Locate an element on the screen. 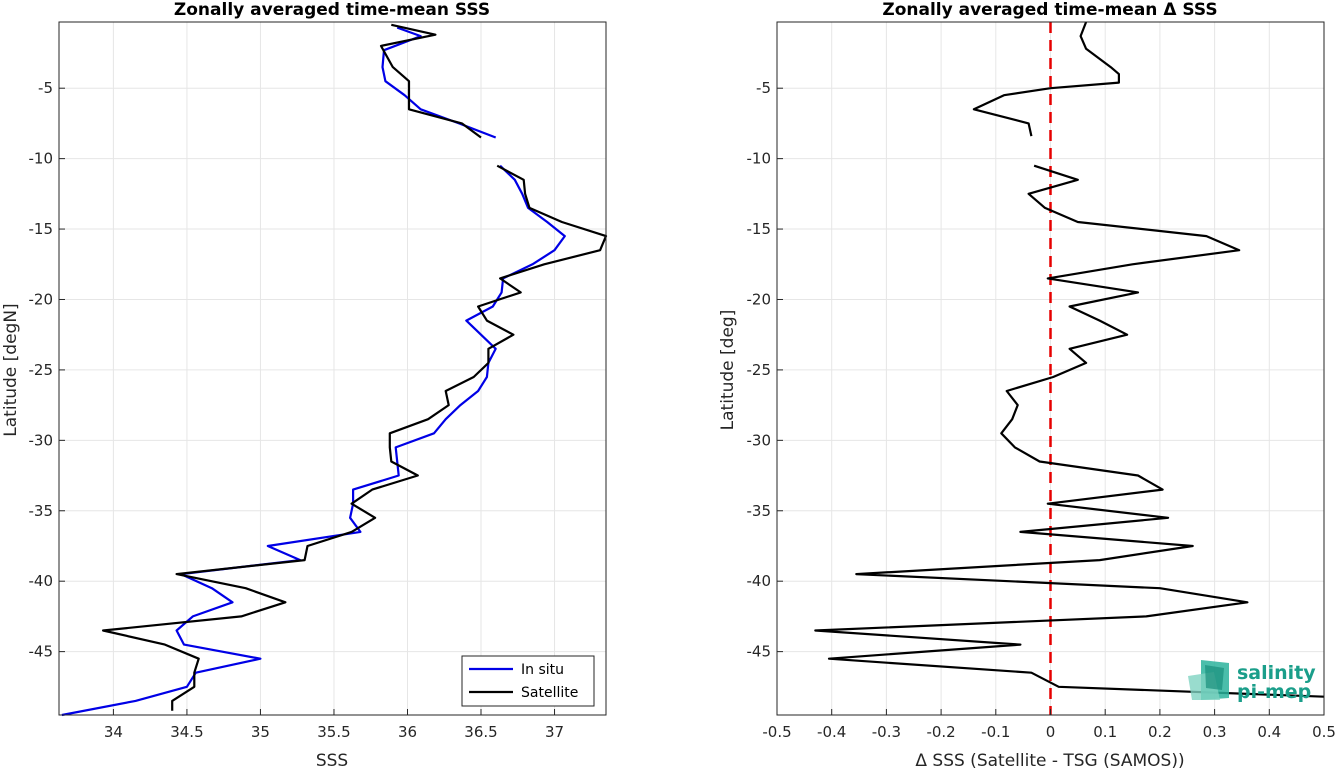 The height and width of the screenshot is (769, 1336). delta-sss-y-tick-label: -45 is located at coordinates (759, 652).